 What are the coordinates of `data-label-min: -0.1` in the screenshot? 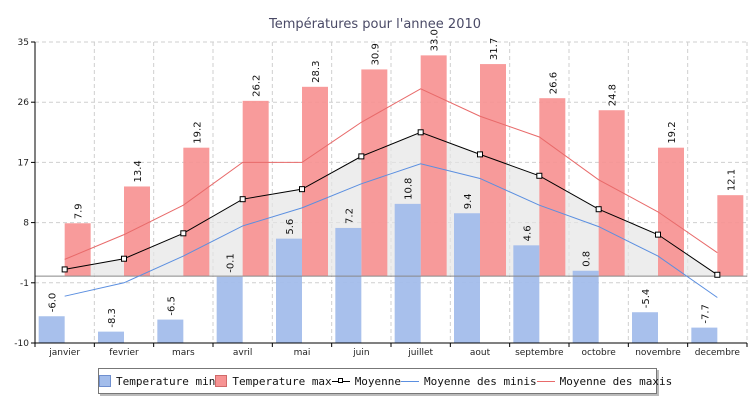 It's located at (231, 263).